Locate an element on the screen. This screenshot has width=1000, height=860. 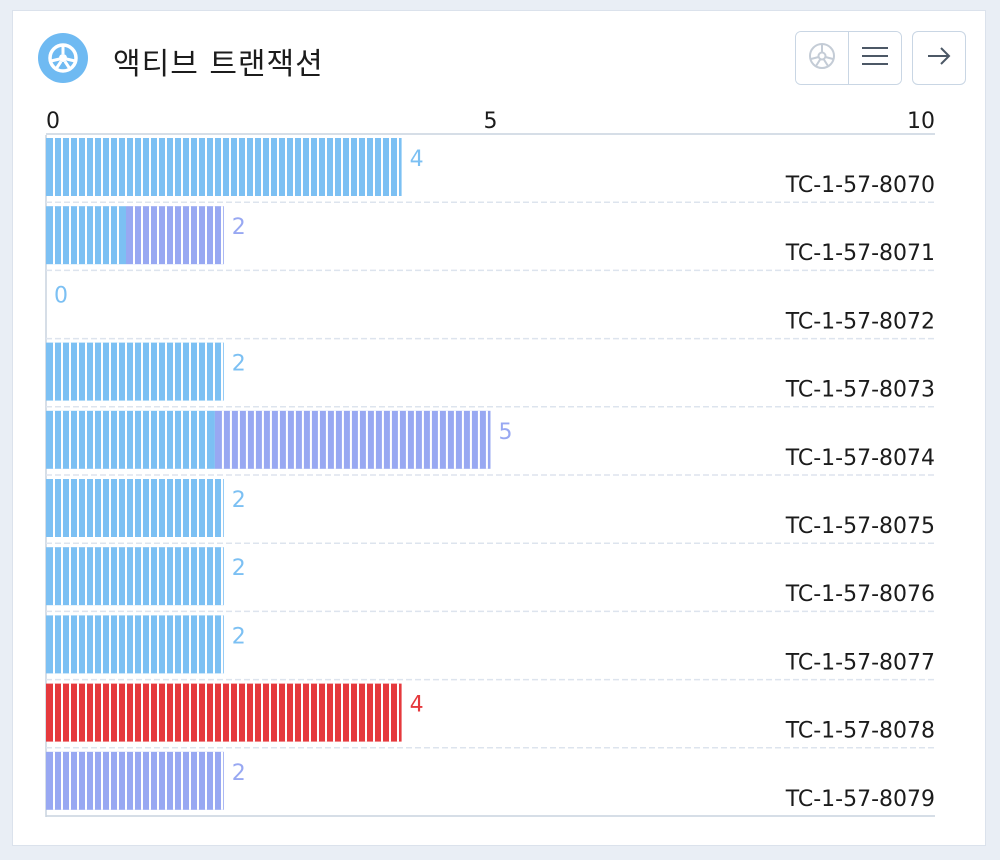
x-tick-label: 5 is located at coordinates (491, 121).